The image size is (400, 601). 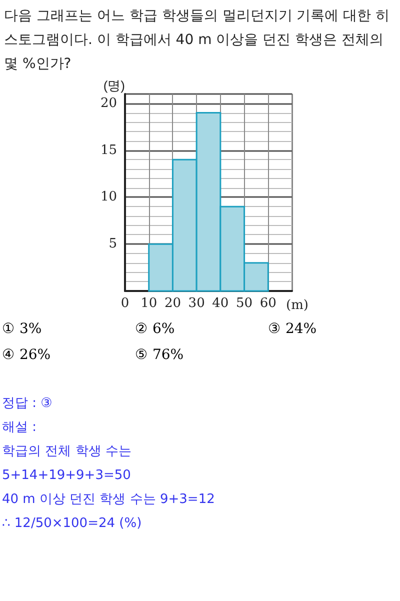 What do you see at coordinates (197, 40) in the screenshot?
I see `chart-title: 다음 그래프는 어느 학급 학생들의 멀리던지기 기록에 대한 히스토그램이다. 이 학급에서 40 m 이상을 던진 학생은 전체의 몇 %인가?` at bounding box center [197, 40].